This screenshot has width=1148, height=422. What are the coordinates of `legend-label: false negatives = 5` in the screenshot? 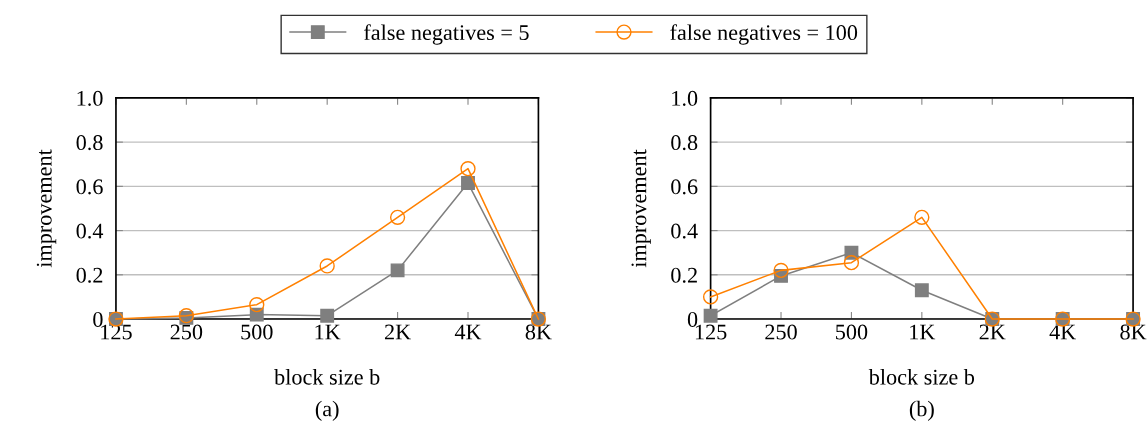 It's located at (446, 34).